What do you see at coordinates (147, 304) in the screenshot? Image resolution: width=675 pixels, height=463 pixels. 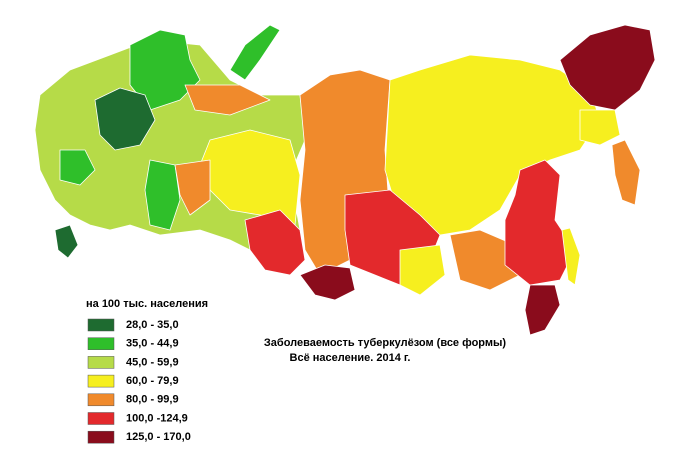 I see `legend-title: на 100 тыс. населения` at bounding box center [147, 304].